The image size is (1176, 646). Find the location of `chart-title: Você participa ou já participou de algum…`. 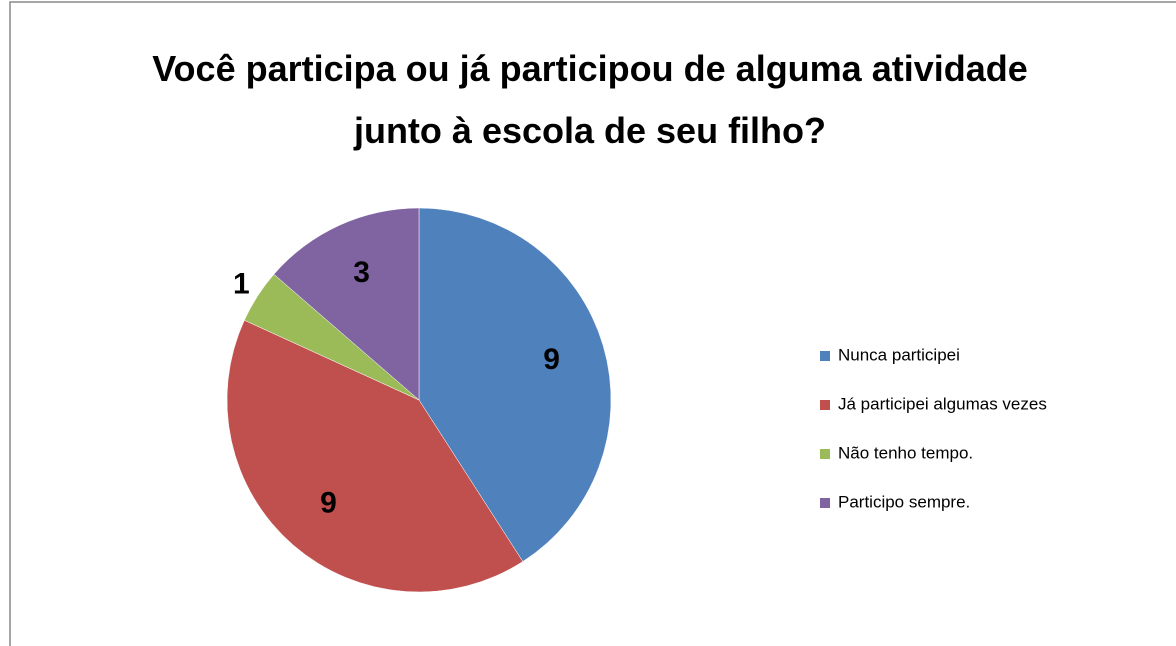

chart-title: Você participa ou já participou de algum… is located at coordinates (590, 99).